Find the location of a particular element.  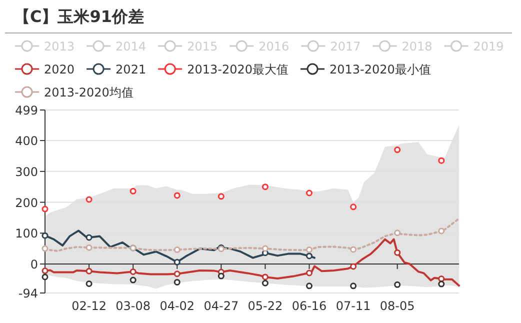

y-tick-label: 0 is located at coordinates (34, 264).